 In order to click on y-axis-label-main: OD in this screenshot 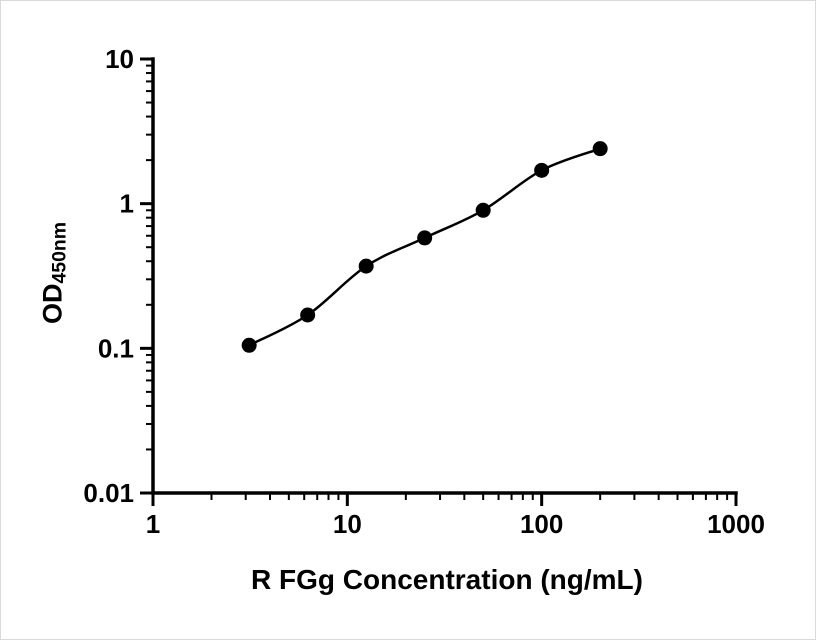, I will do `click(52, 304)`.